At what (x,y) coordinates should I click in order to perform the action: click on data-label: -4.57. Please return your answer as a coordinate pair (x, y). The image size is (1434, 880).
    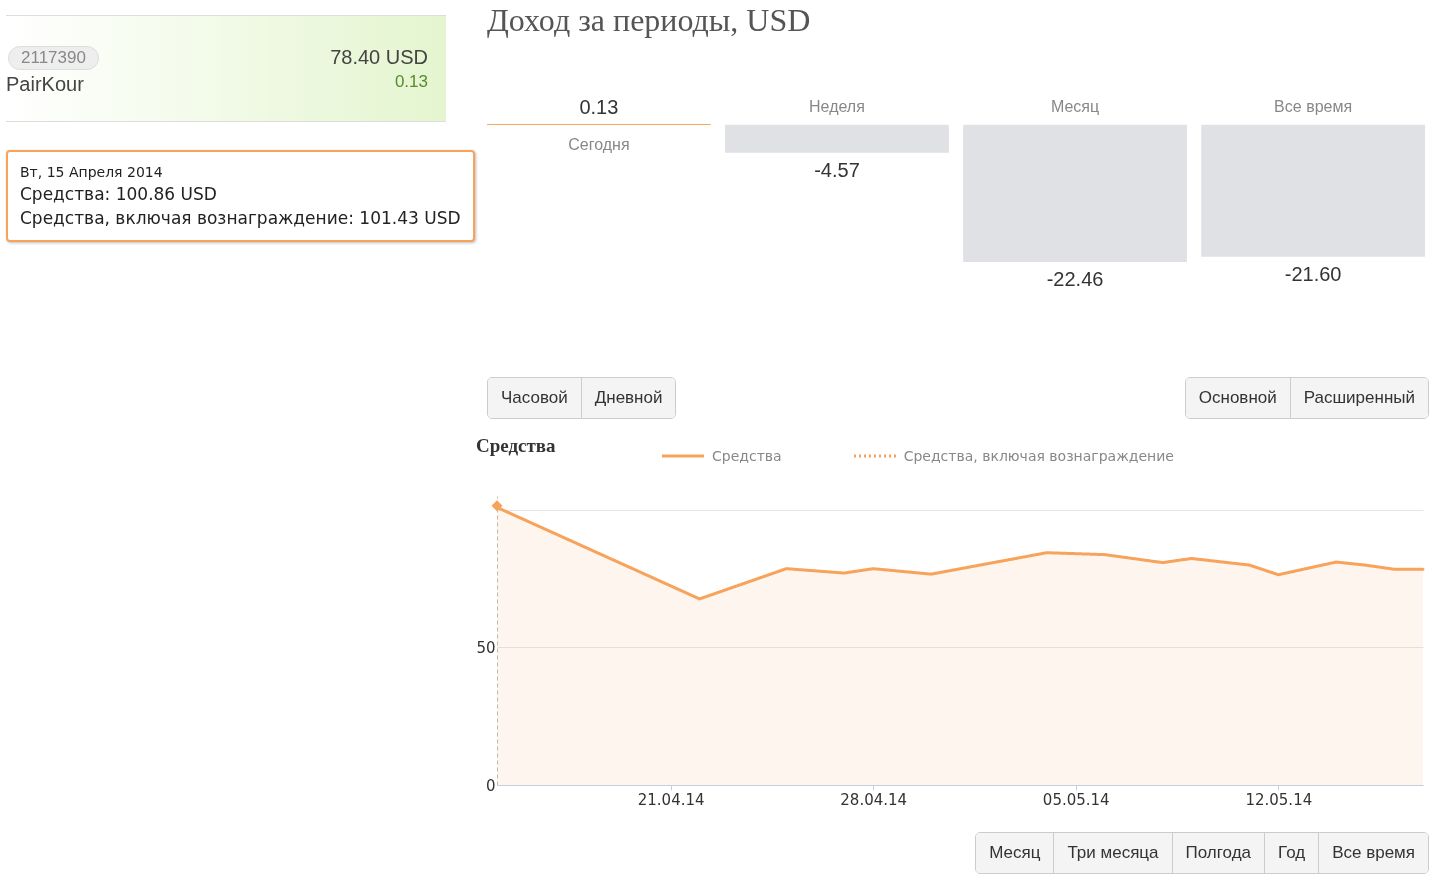
    Looking at the image, I should click on (837, 169).